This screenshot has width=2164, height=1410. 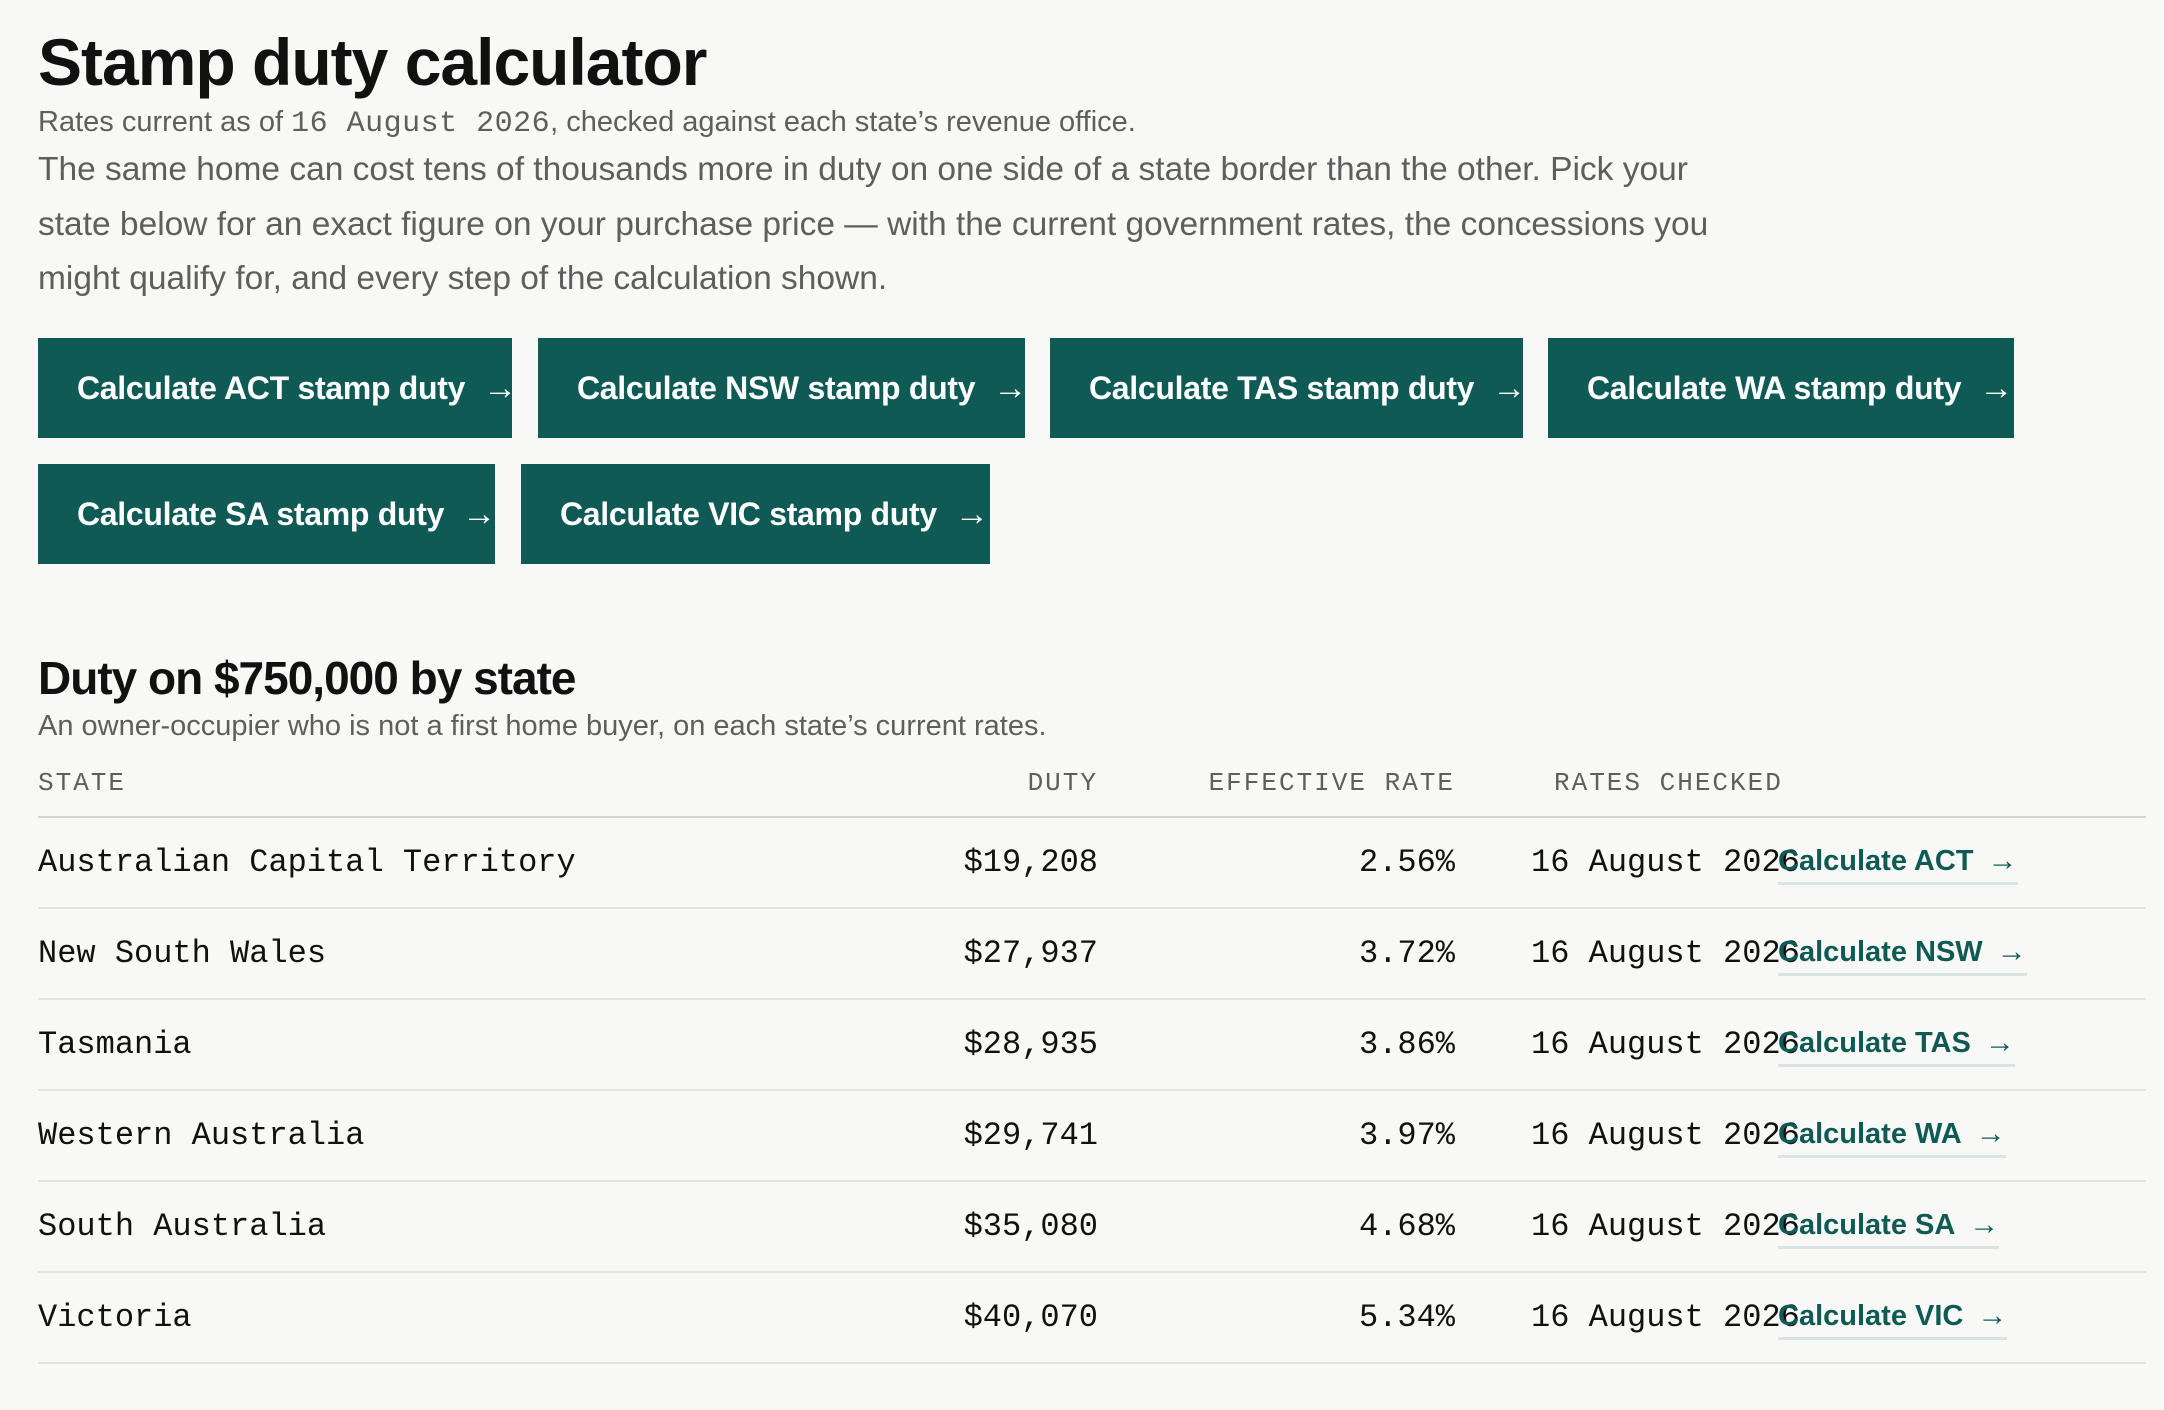 What do you see at coordinates (1871, 1316) in the screenshot?
I see `calculate-vic-link-label: Calculate VIC` at bounding box center [1871, 1316].